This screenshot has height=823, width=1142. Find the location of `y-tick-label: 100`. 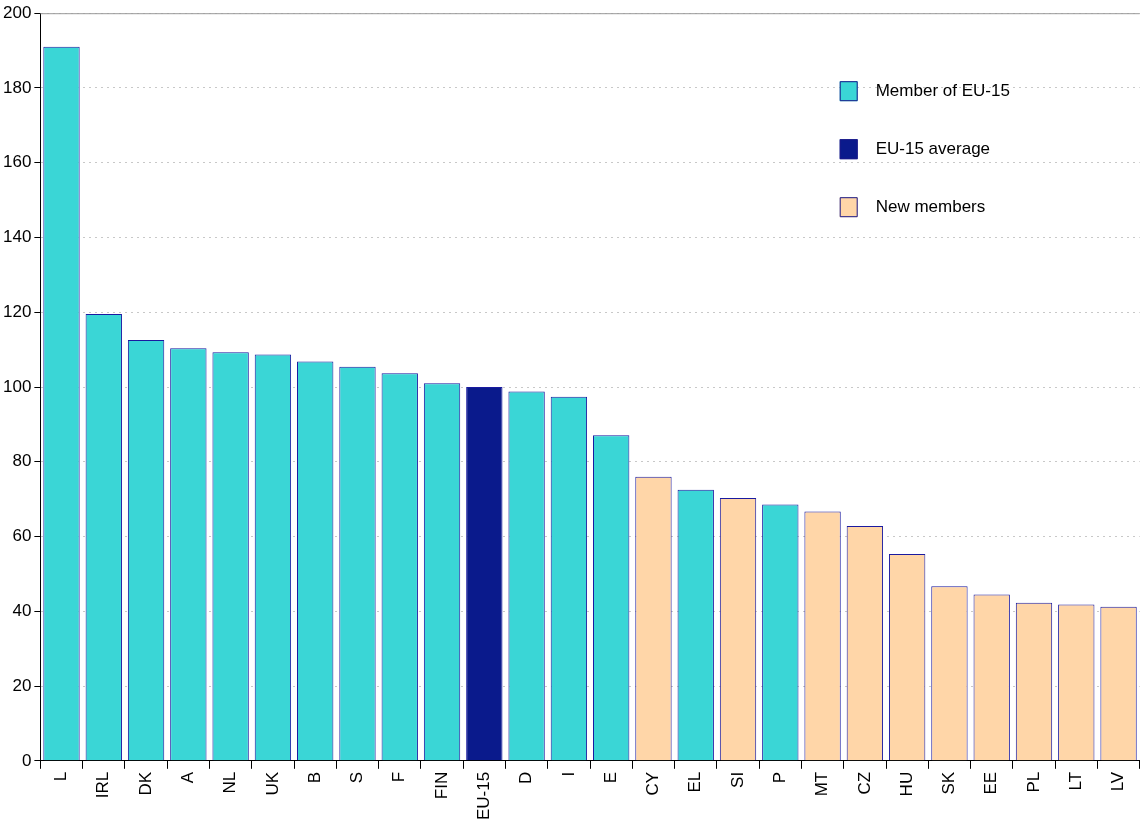

y-tick-label: 100 is located at coordinates (17, 386).